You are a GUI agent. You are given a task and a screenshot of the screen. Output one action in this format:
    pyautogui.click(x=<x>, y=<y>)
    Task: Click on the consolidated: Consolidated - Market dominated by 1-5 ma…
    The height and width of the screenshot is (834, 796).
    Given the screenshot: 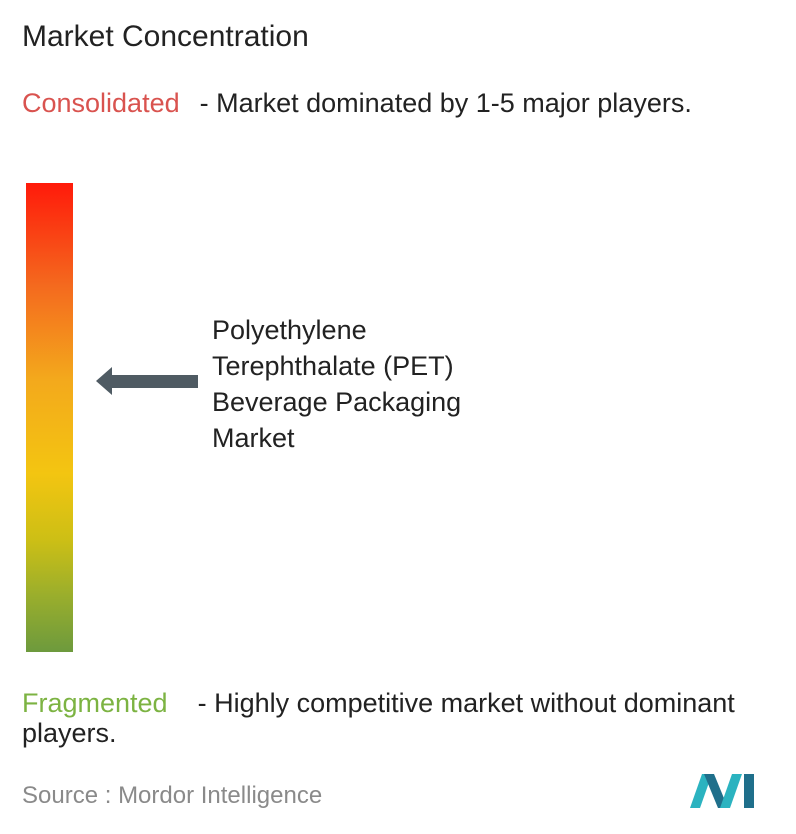 What is the action you would take?
    pyautogui.click(x=402, y=103)
    